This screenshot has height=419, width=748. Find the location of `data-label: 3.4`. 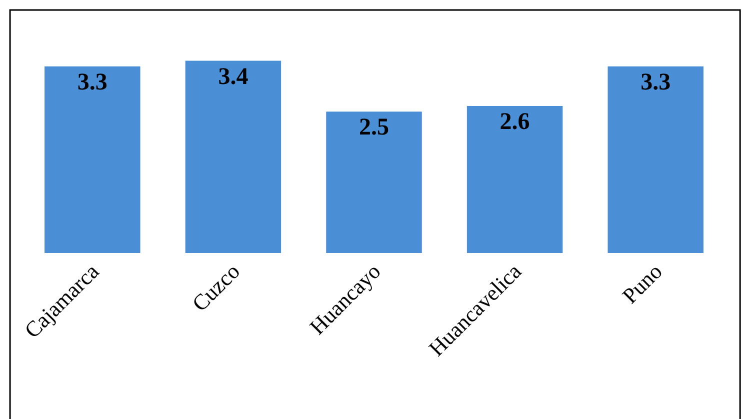

data-label: 3.4 is located at coordinates (233, 77).